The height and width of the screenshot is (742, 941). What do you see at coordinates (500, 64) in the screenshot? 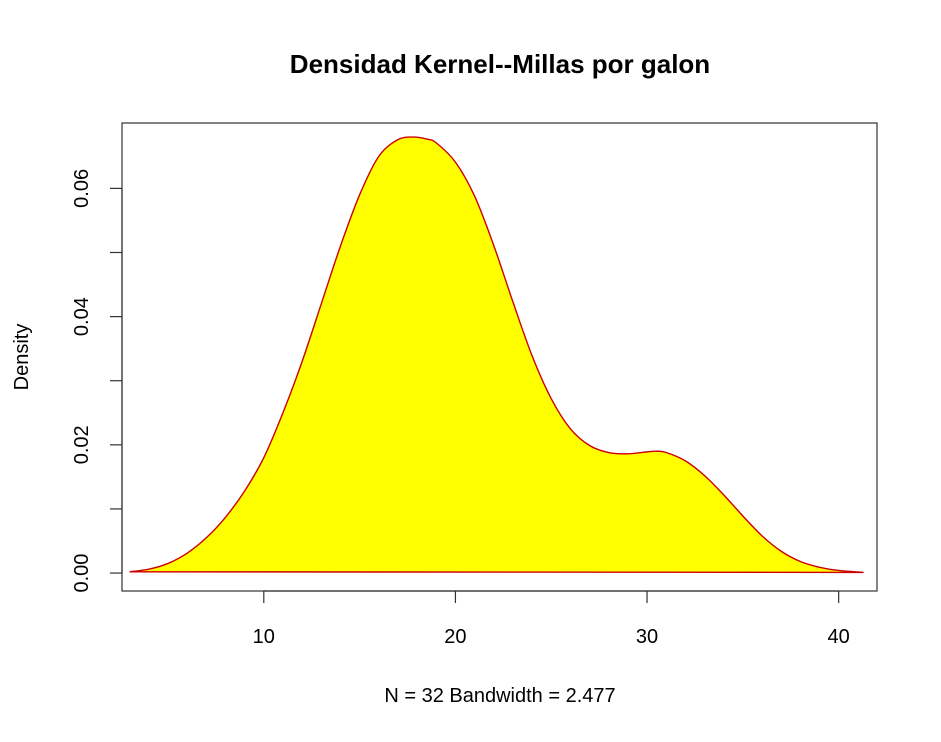
I see `chart-title: Densidad Kernel--Millas por galon` at bounding box center [500, 64].